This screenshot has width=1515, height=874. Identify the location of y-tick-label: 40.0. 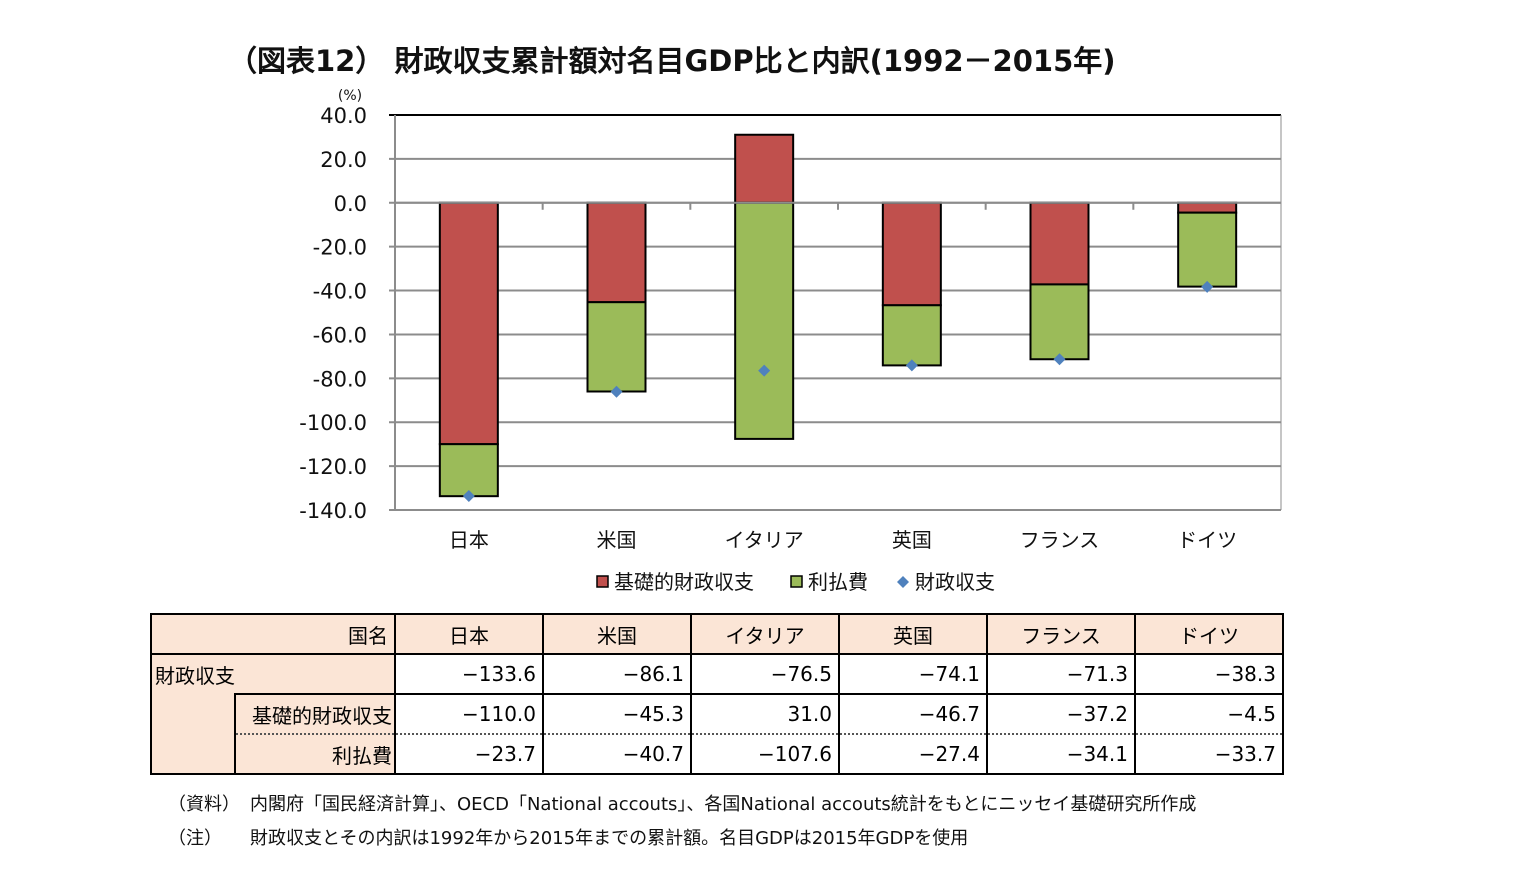
(343, 116).